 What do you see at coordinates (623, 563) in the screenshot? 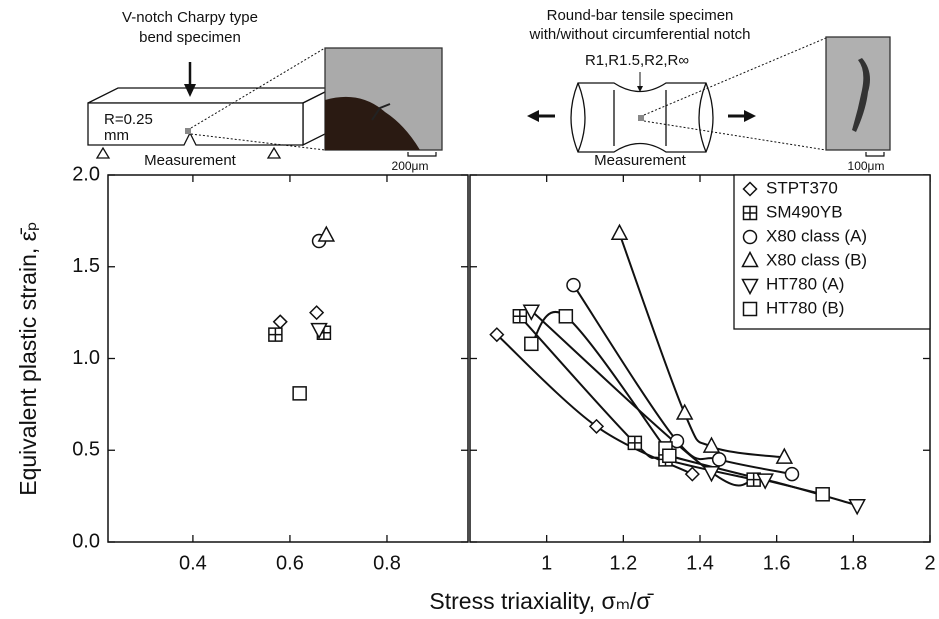
I see `x-tick-label: 1.2` at bounding box center [623, 563].